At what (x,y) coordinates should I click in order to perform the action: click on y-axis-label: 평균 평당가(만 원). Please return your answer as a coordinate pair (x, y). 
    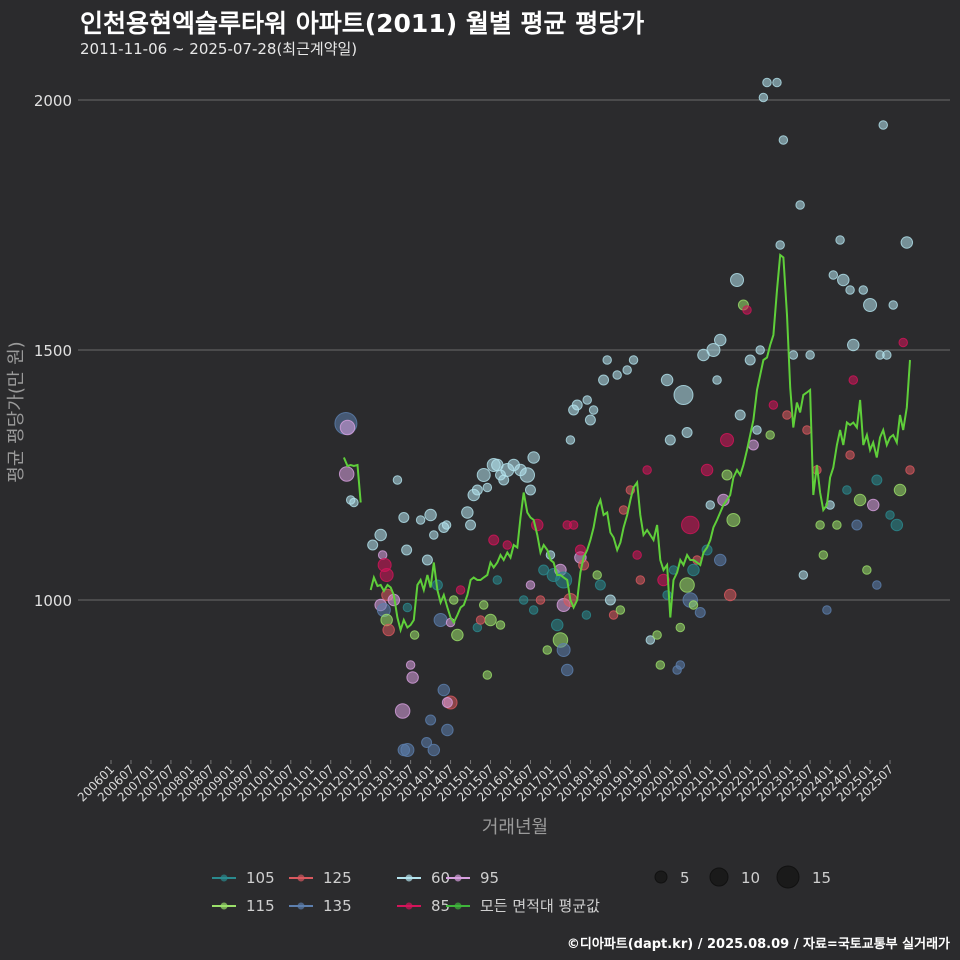
    Looking at the image, I should click on (16, 411).